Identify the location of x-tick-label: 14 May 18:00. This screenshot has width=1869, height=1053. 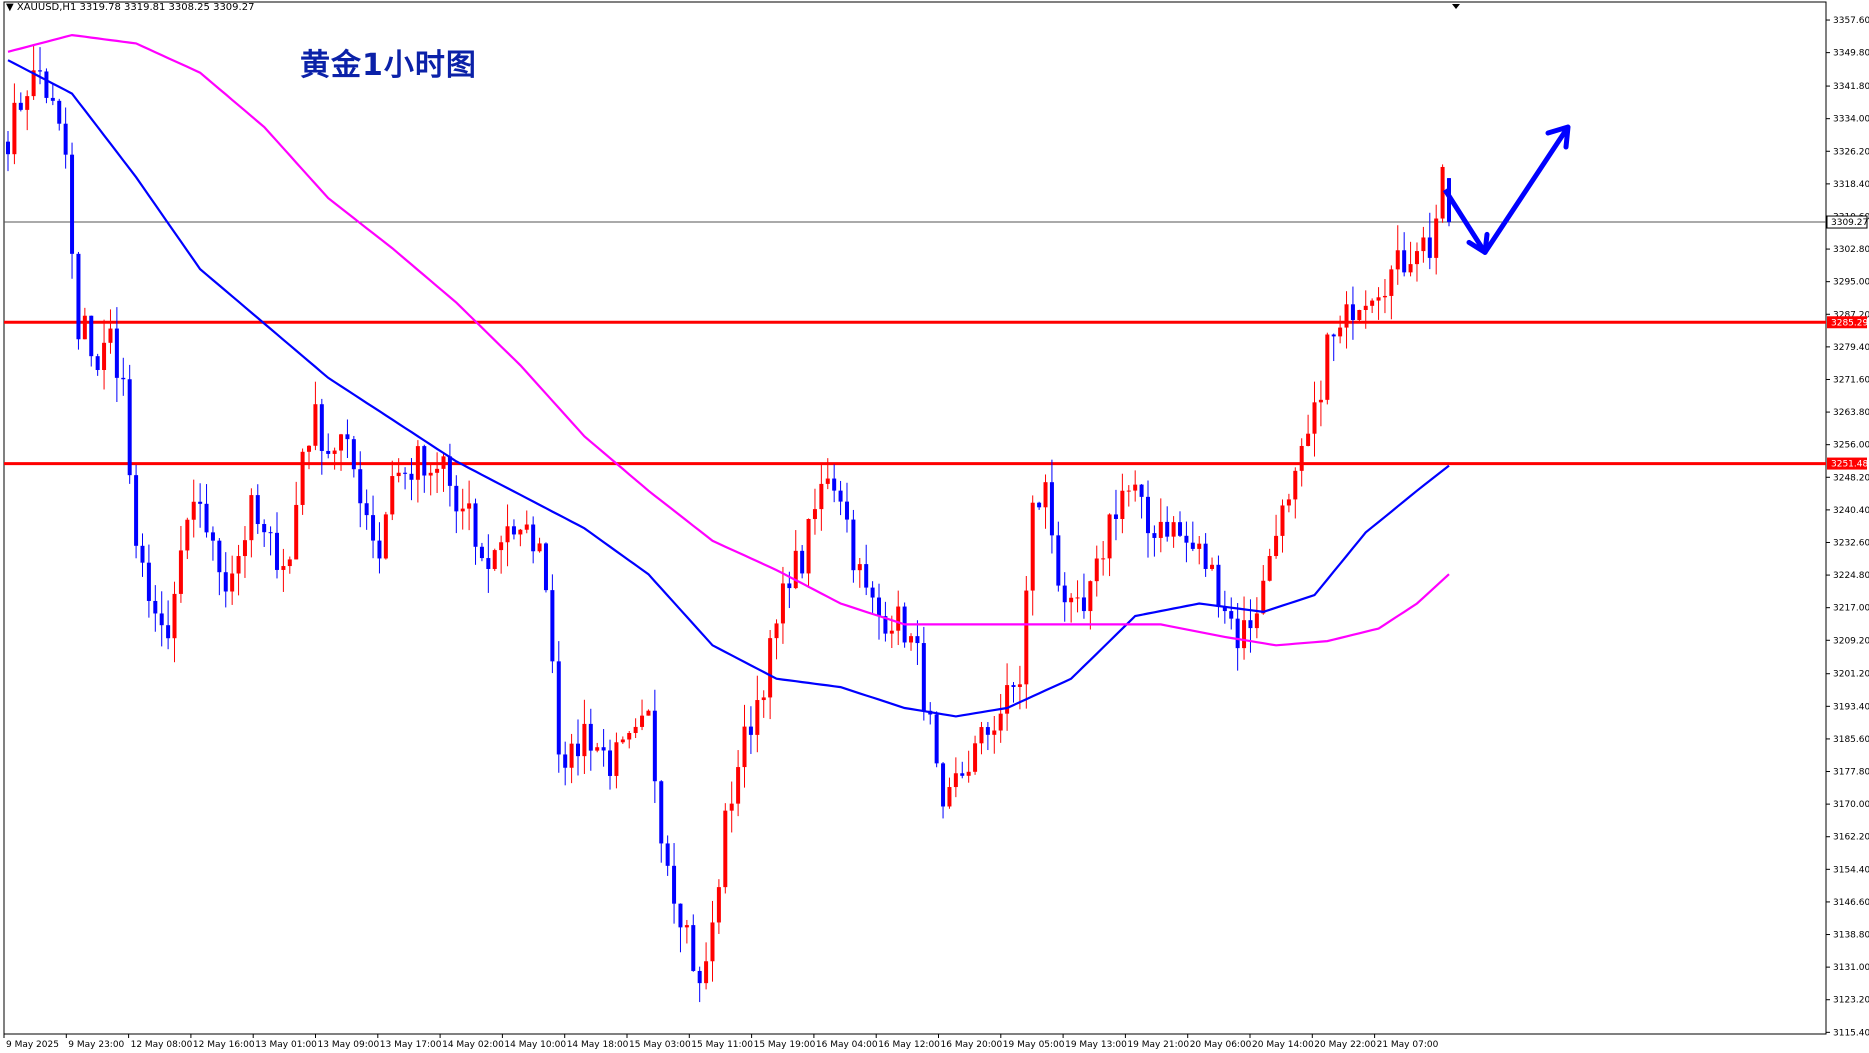
(598, 1045).